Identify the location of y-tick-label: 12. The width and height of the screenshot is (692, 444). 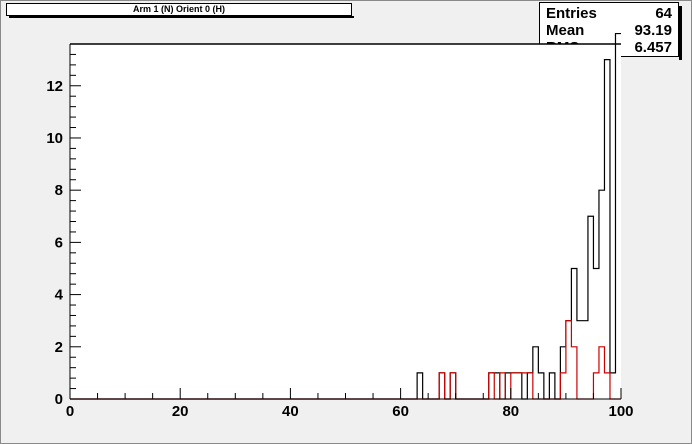
(54, 86).